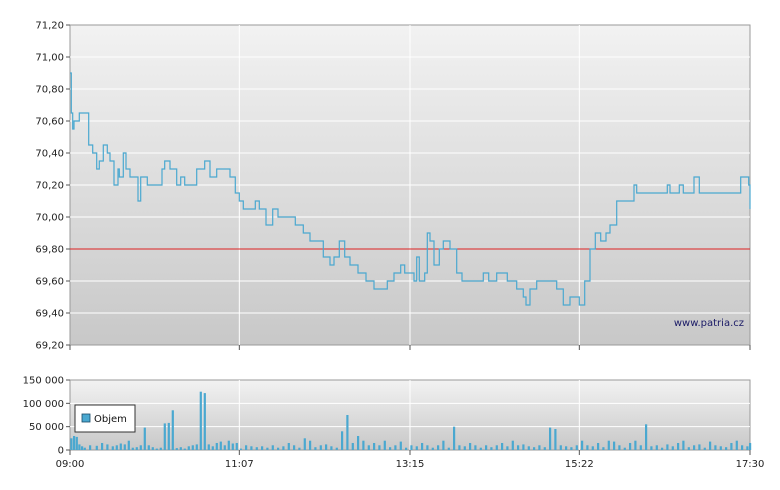  What do you see at coordinates (709, 323) in the screenshot?
I see `watermark-text: www.patria.cz` at bounding box center [709, 323].